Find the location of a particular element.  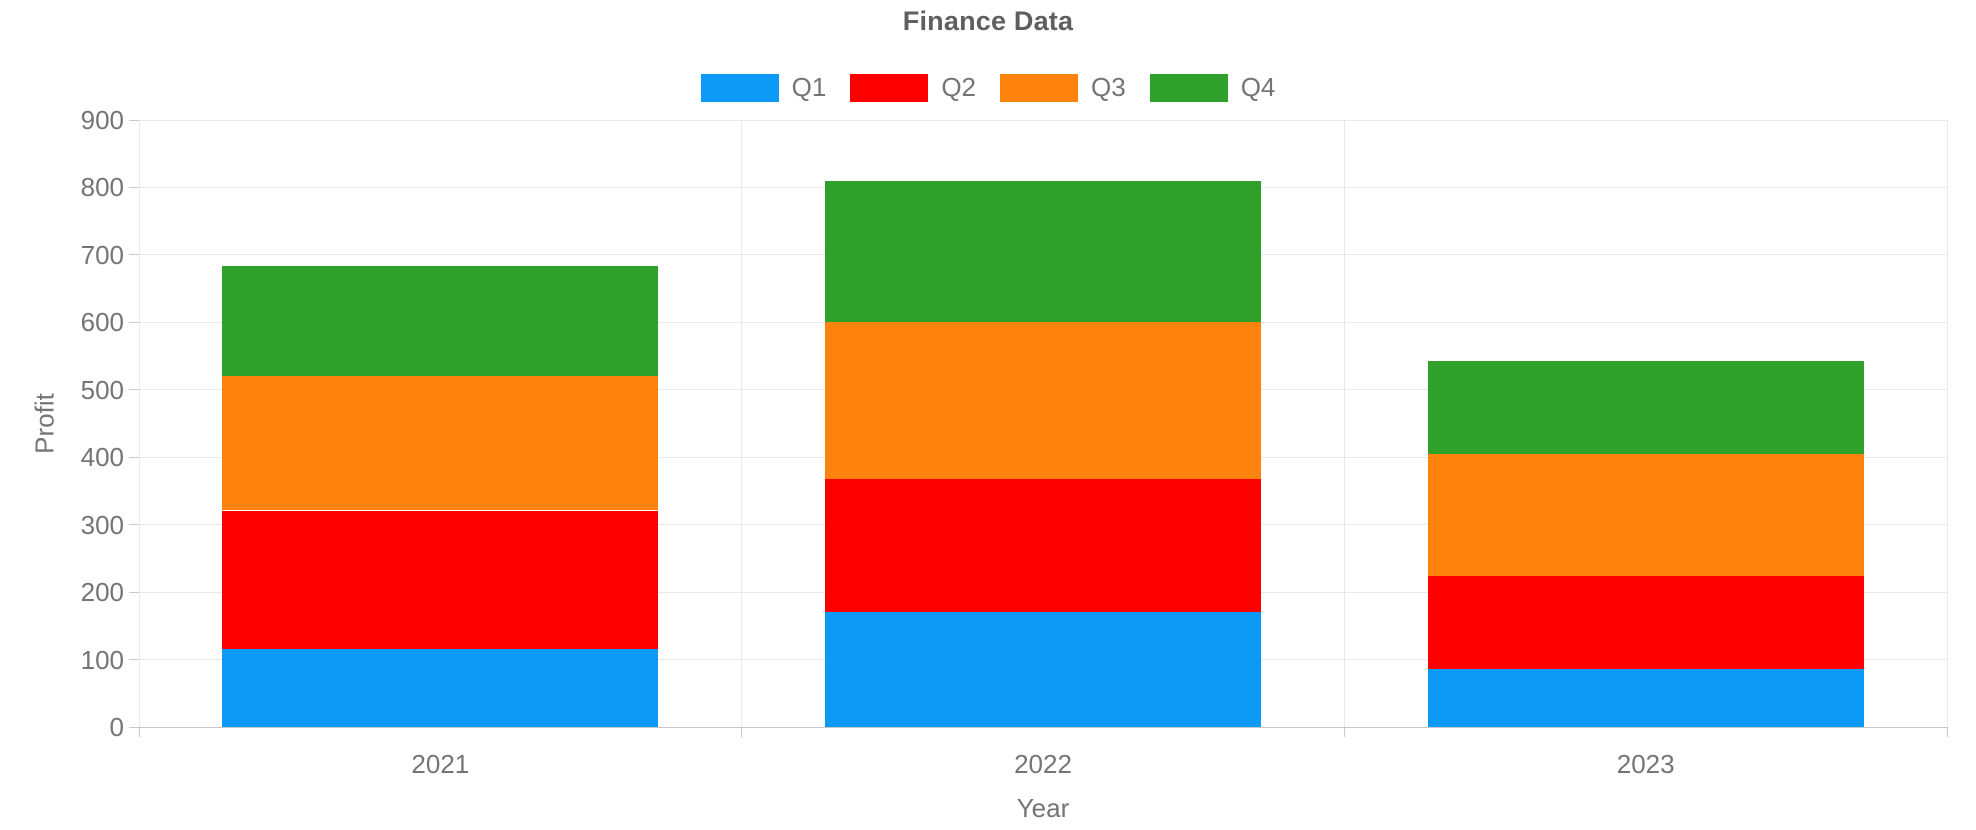

bar-segment-2022-q2 is located at coordinates (1043, 545).